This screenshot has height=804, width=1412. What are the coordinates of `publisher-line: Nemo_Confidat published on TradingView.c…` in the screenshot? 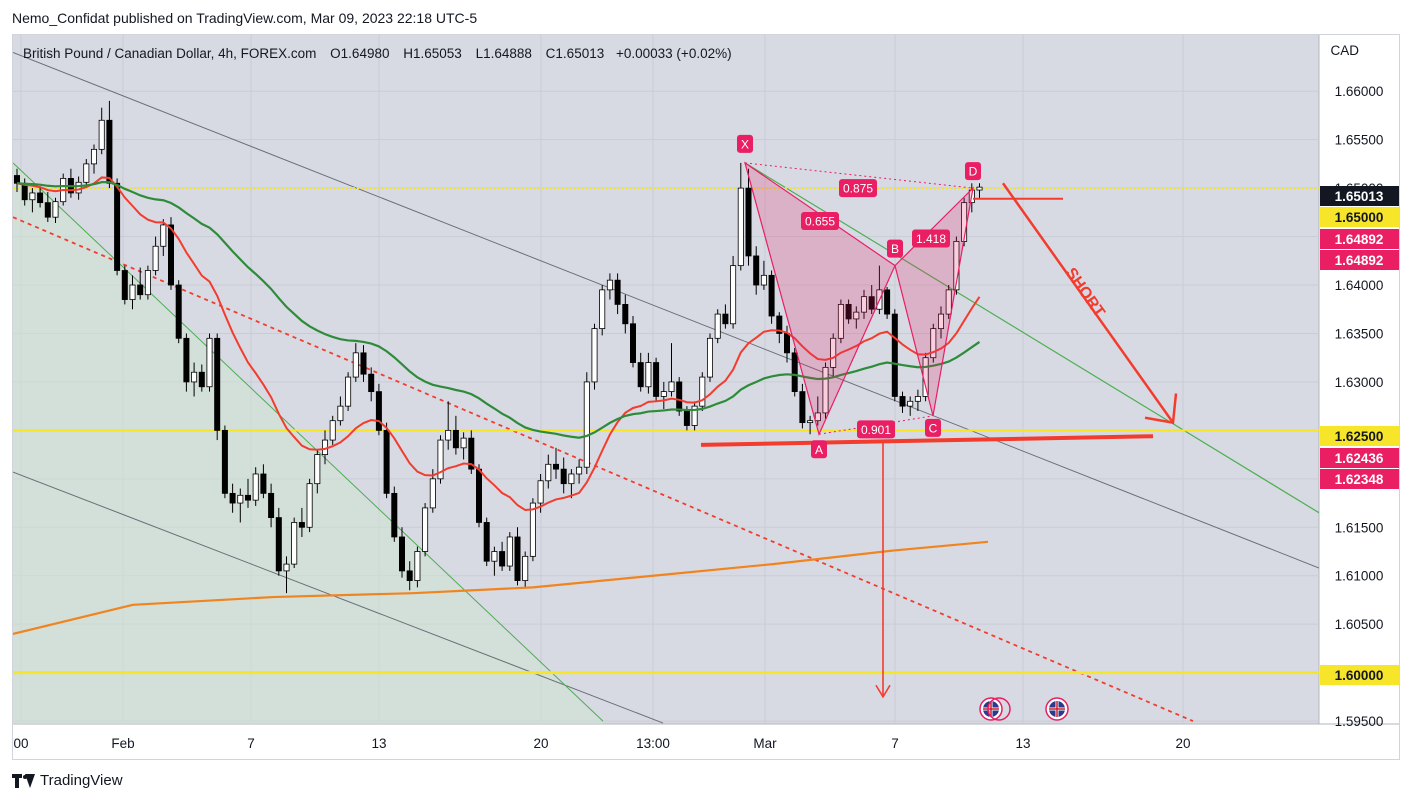 It's located at (245, 18).